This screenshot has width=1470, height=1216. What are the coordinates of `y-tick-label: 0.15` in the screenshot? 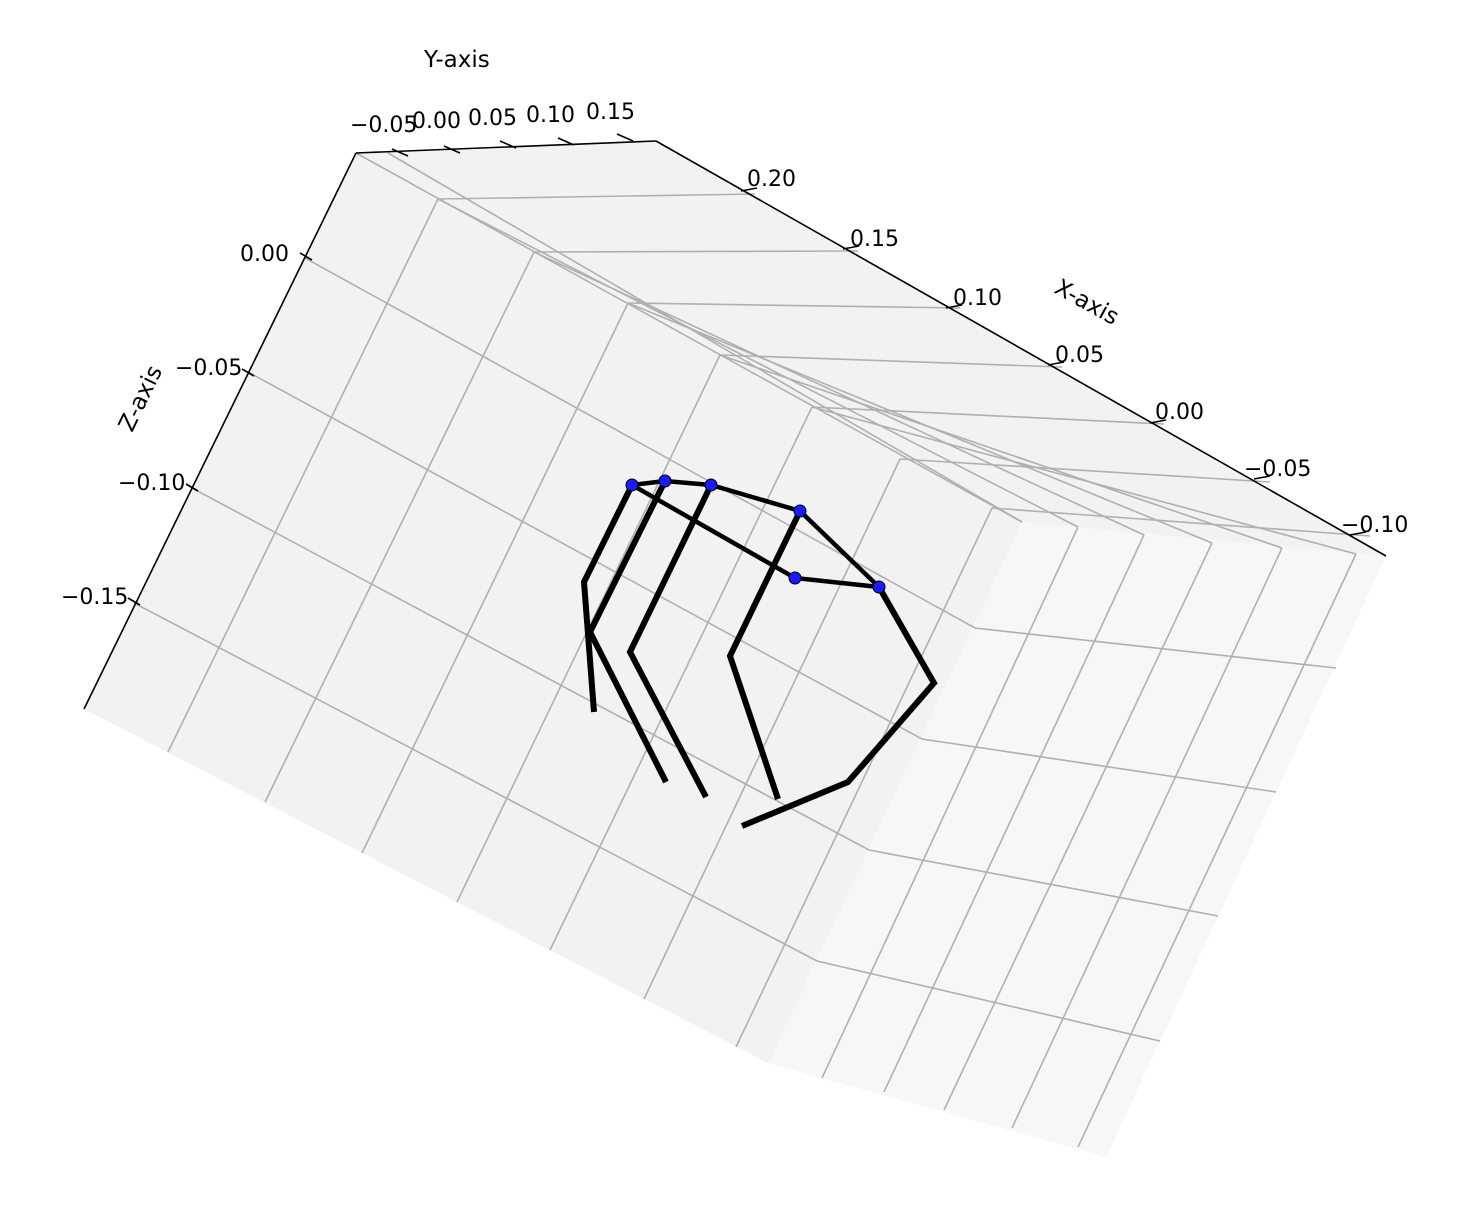 It's located at (610, 112).